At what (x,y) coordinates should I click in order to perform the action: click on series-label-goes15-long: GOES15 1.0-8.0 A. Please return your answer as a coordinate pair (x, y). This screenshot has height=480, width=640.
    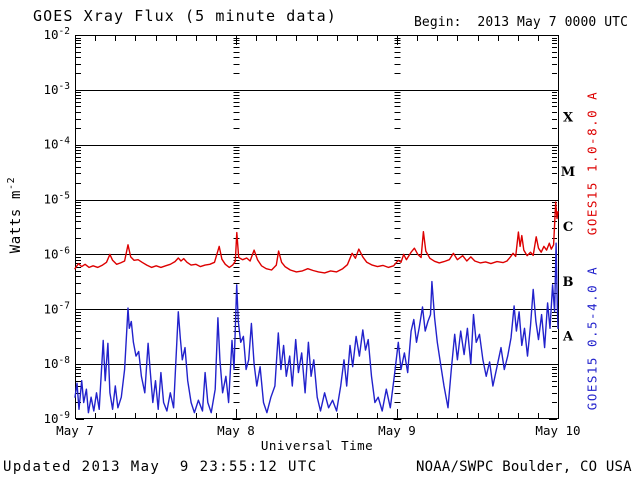
    Looking at the image, I should click on (592, 163).